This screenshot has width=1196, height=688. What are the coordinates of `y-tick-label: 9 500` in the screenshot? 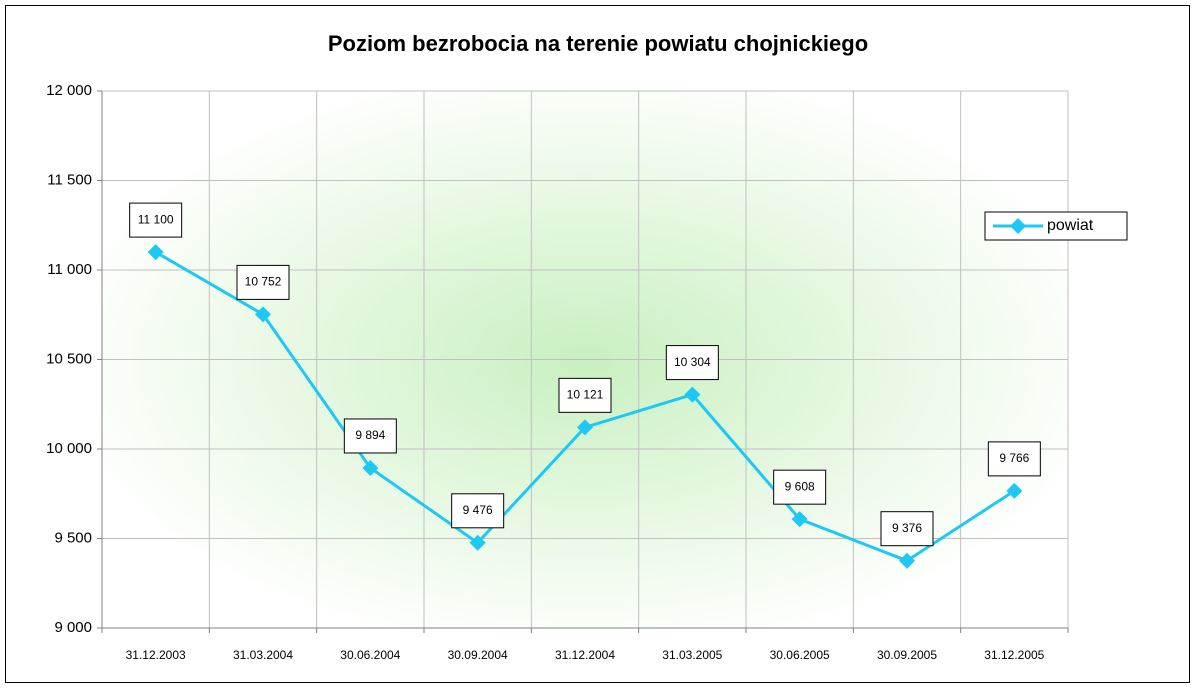 It's located at (73, 537).